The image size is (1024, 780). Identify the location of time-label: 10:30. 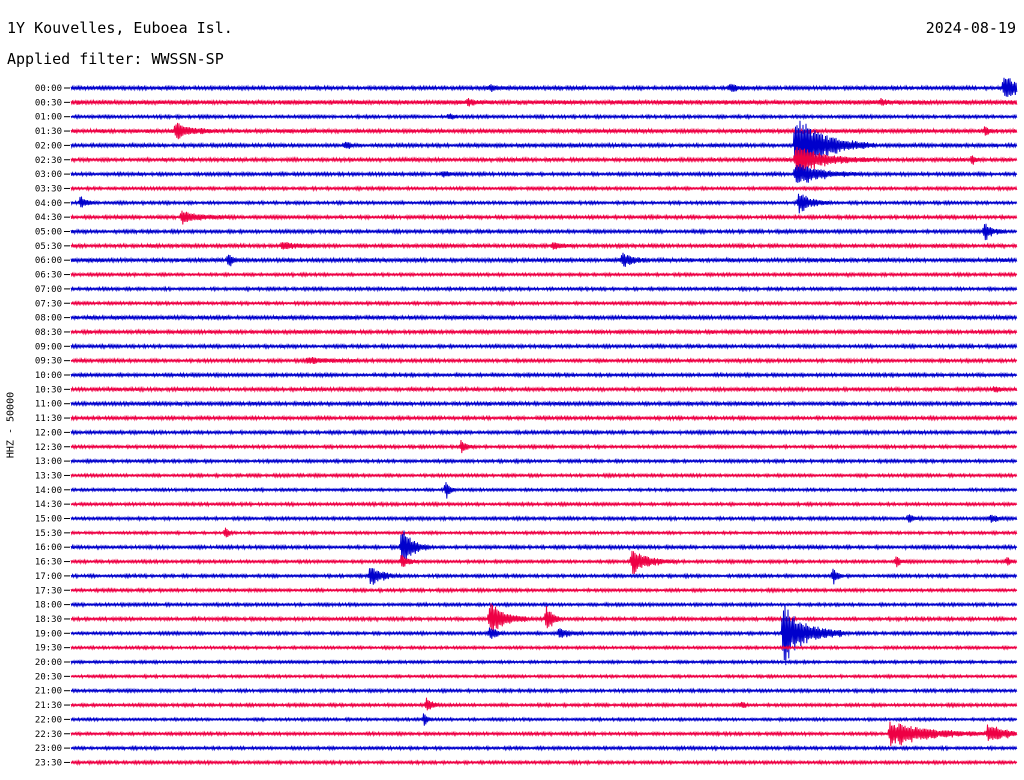
(48, 390).